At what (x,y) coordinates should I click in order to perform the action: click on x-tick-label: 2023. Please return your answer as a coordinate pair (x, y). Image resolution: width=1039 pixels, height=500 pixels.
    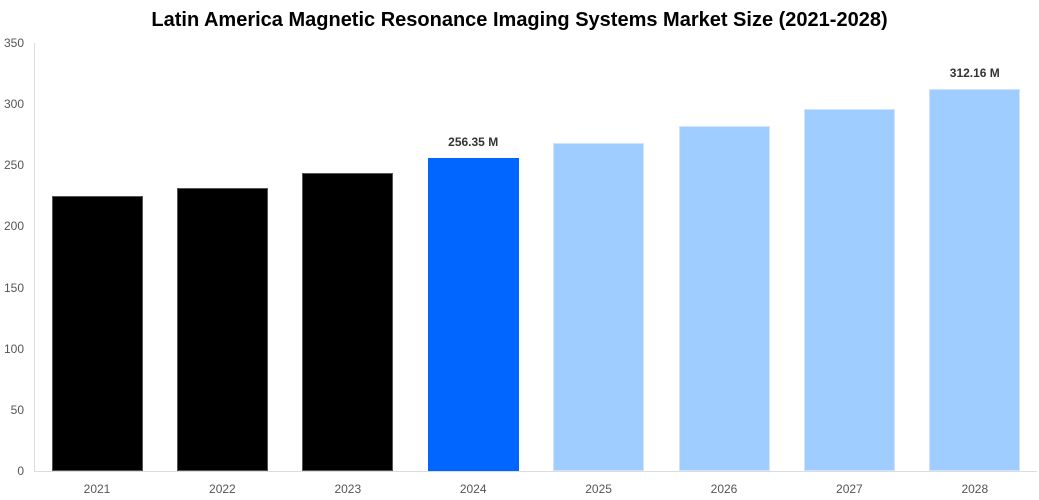
    Looking at the image, I should click on (348, 489).